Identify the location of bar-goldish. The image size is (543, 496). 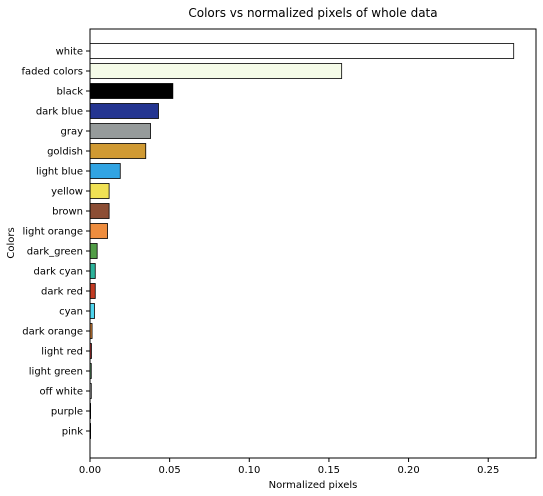
(118, 151).